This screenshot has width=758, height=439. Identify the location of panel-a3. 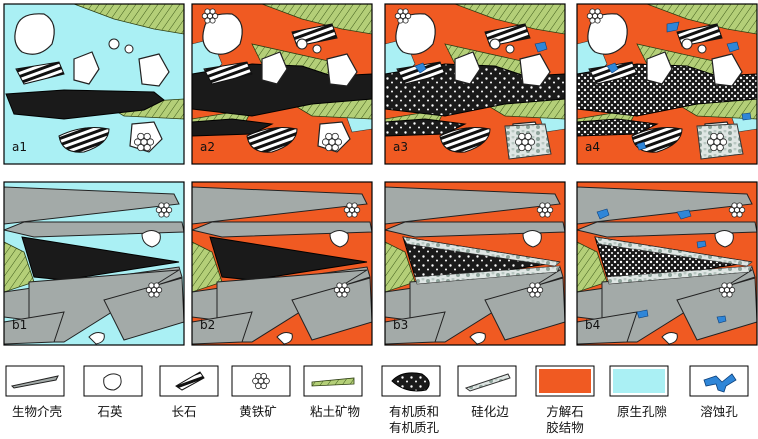
(475, 84).